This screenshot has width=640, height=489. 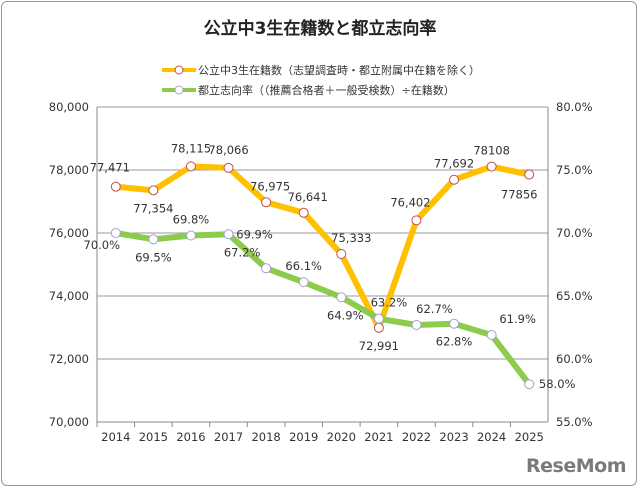 I want to click on y-left-tick-label: 80,000, so click(x=69, y=107).